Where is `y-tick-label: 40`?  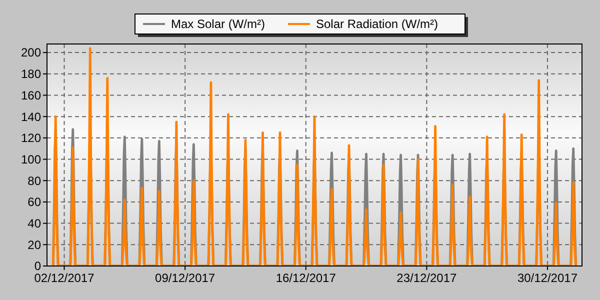 y-tick-label: 40 is located at coordinates (35, 223).